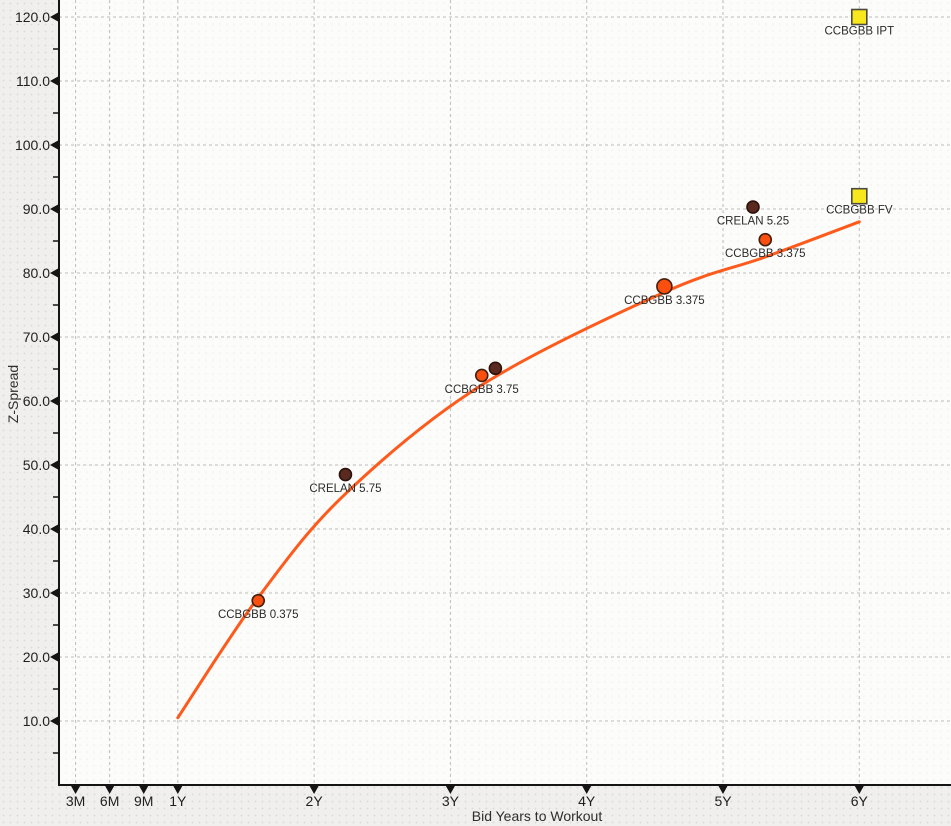  What do you see at coordinates (537, 816) in the screenshot?
I see `x-axis-title: Bid Years to Workout` at bounding box center [537, 816].